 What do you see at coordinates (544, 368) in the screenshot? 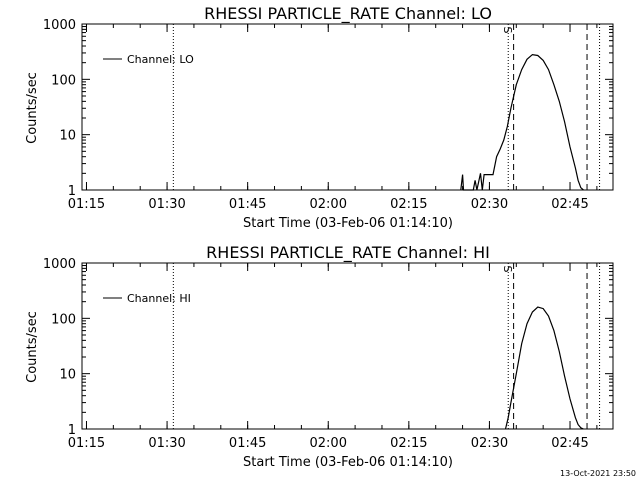
I see `data-line-hi` at bounding box center [544, 368].